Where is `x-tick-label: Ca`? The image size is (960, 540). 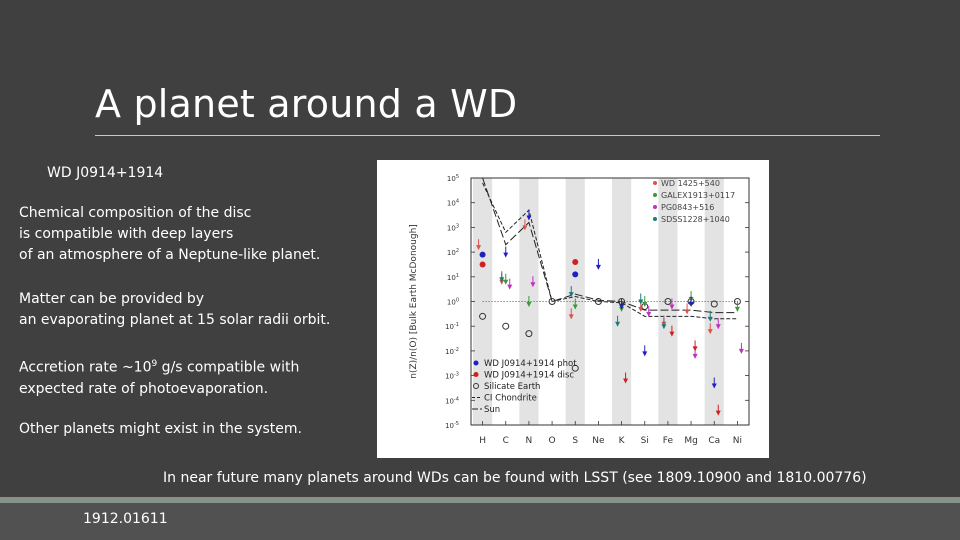 x-tick-label: Ca is located at coordinates (714, 441).